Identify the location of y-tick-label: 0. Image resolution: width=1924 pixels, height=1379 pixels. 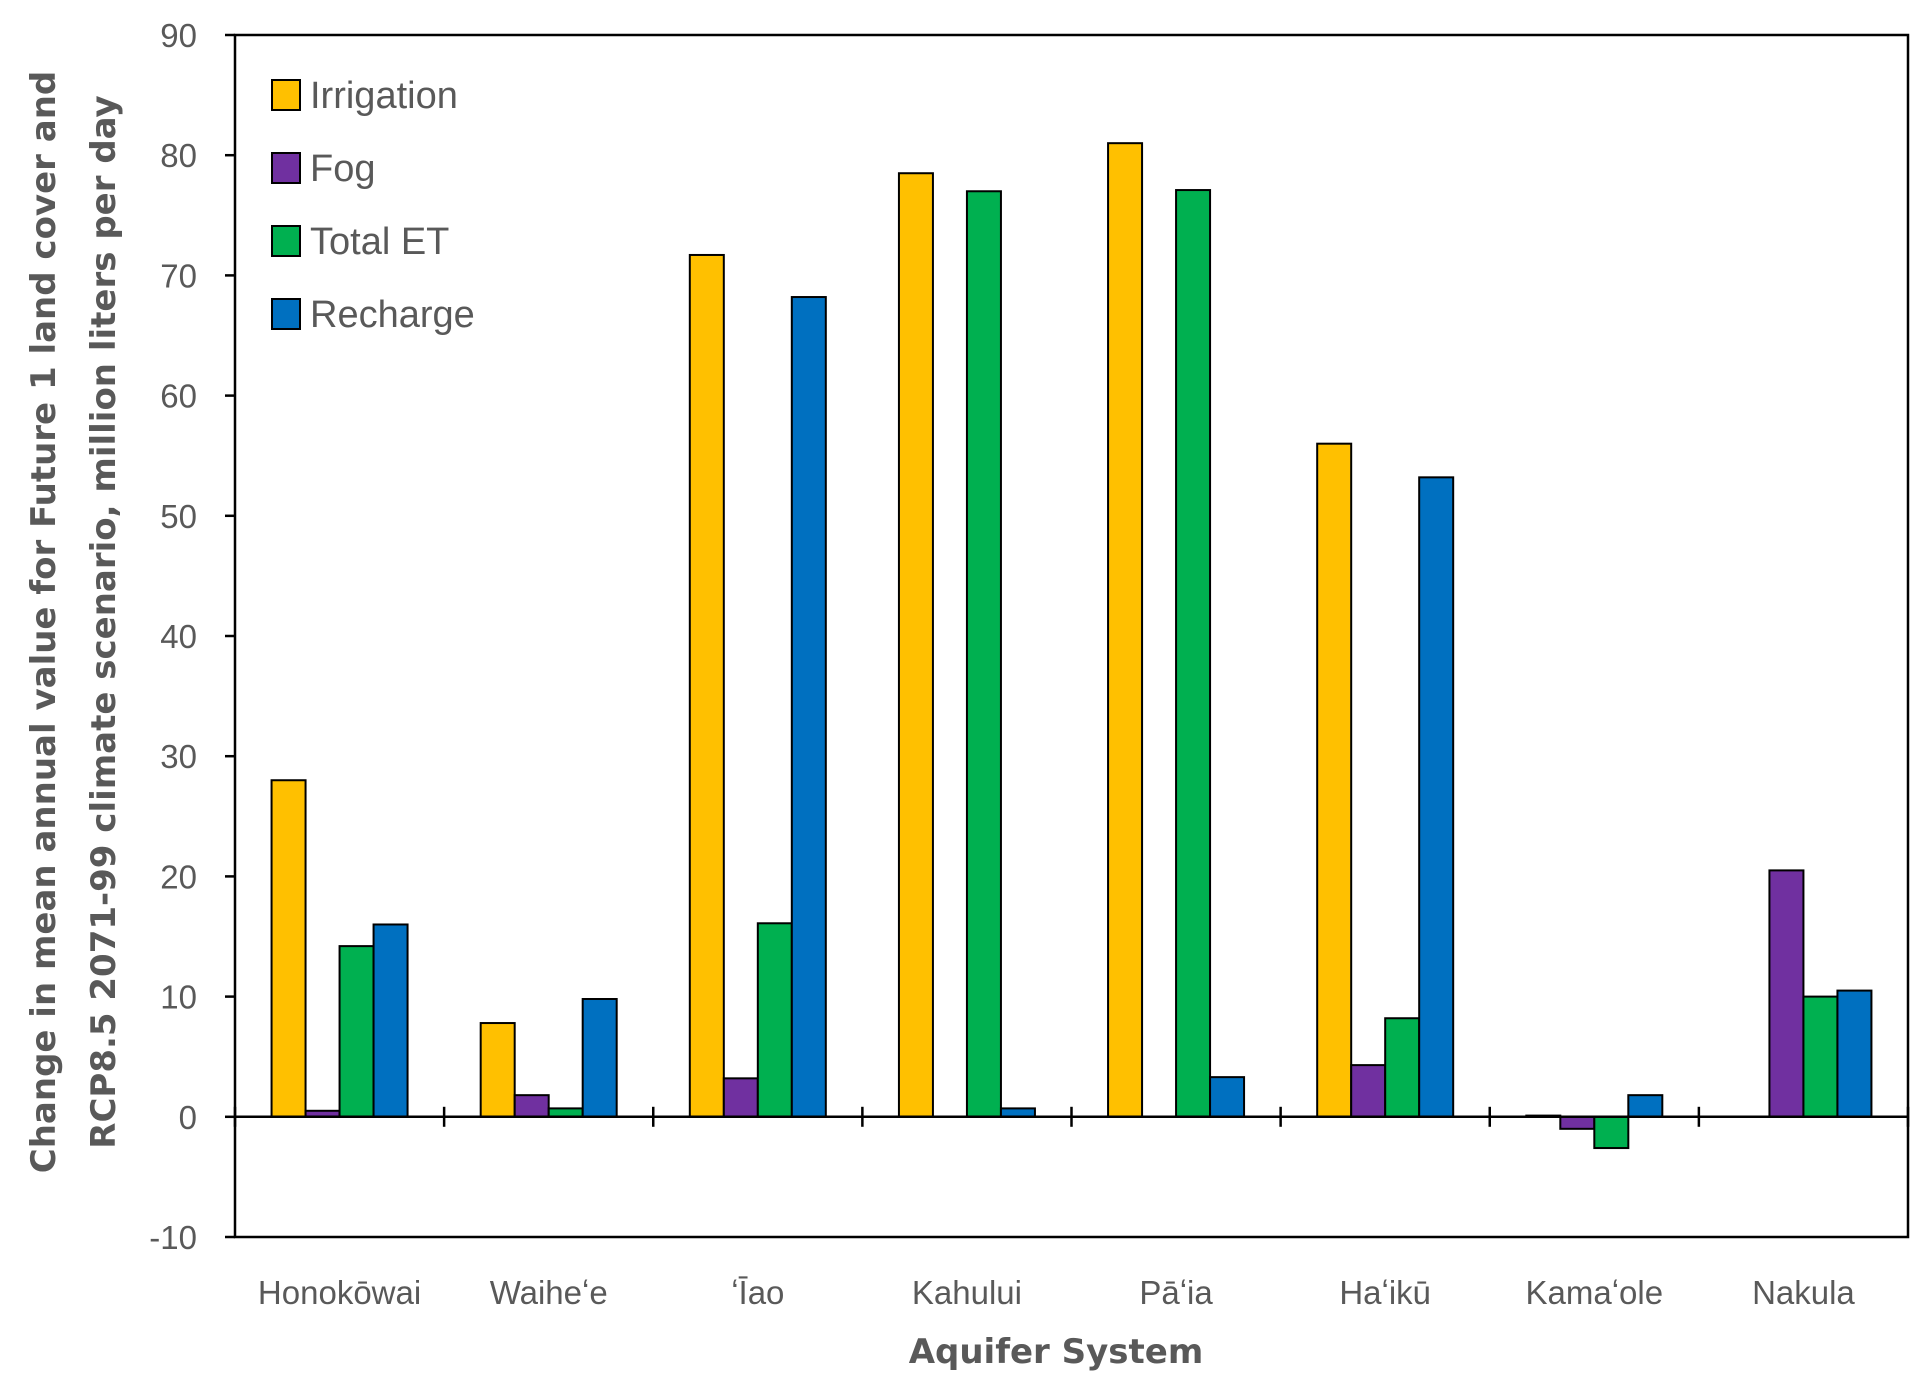
(188, 1117).